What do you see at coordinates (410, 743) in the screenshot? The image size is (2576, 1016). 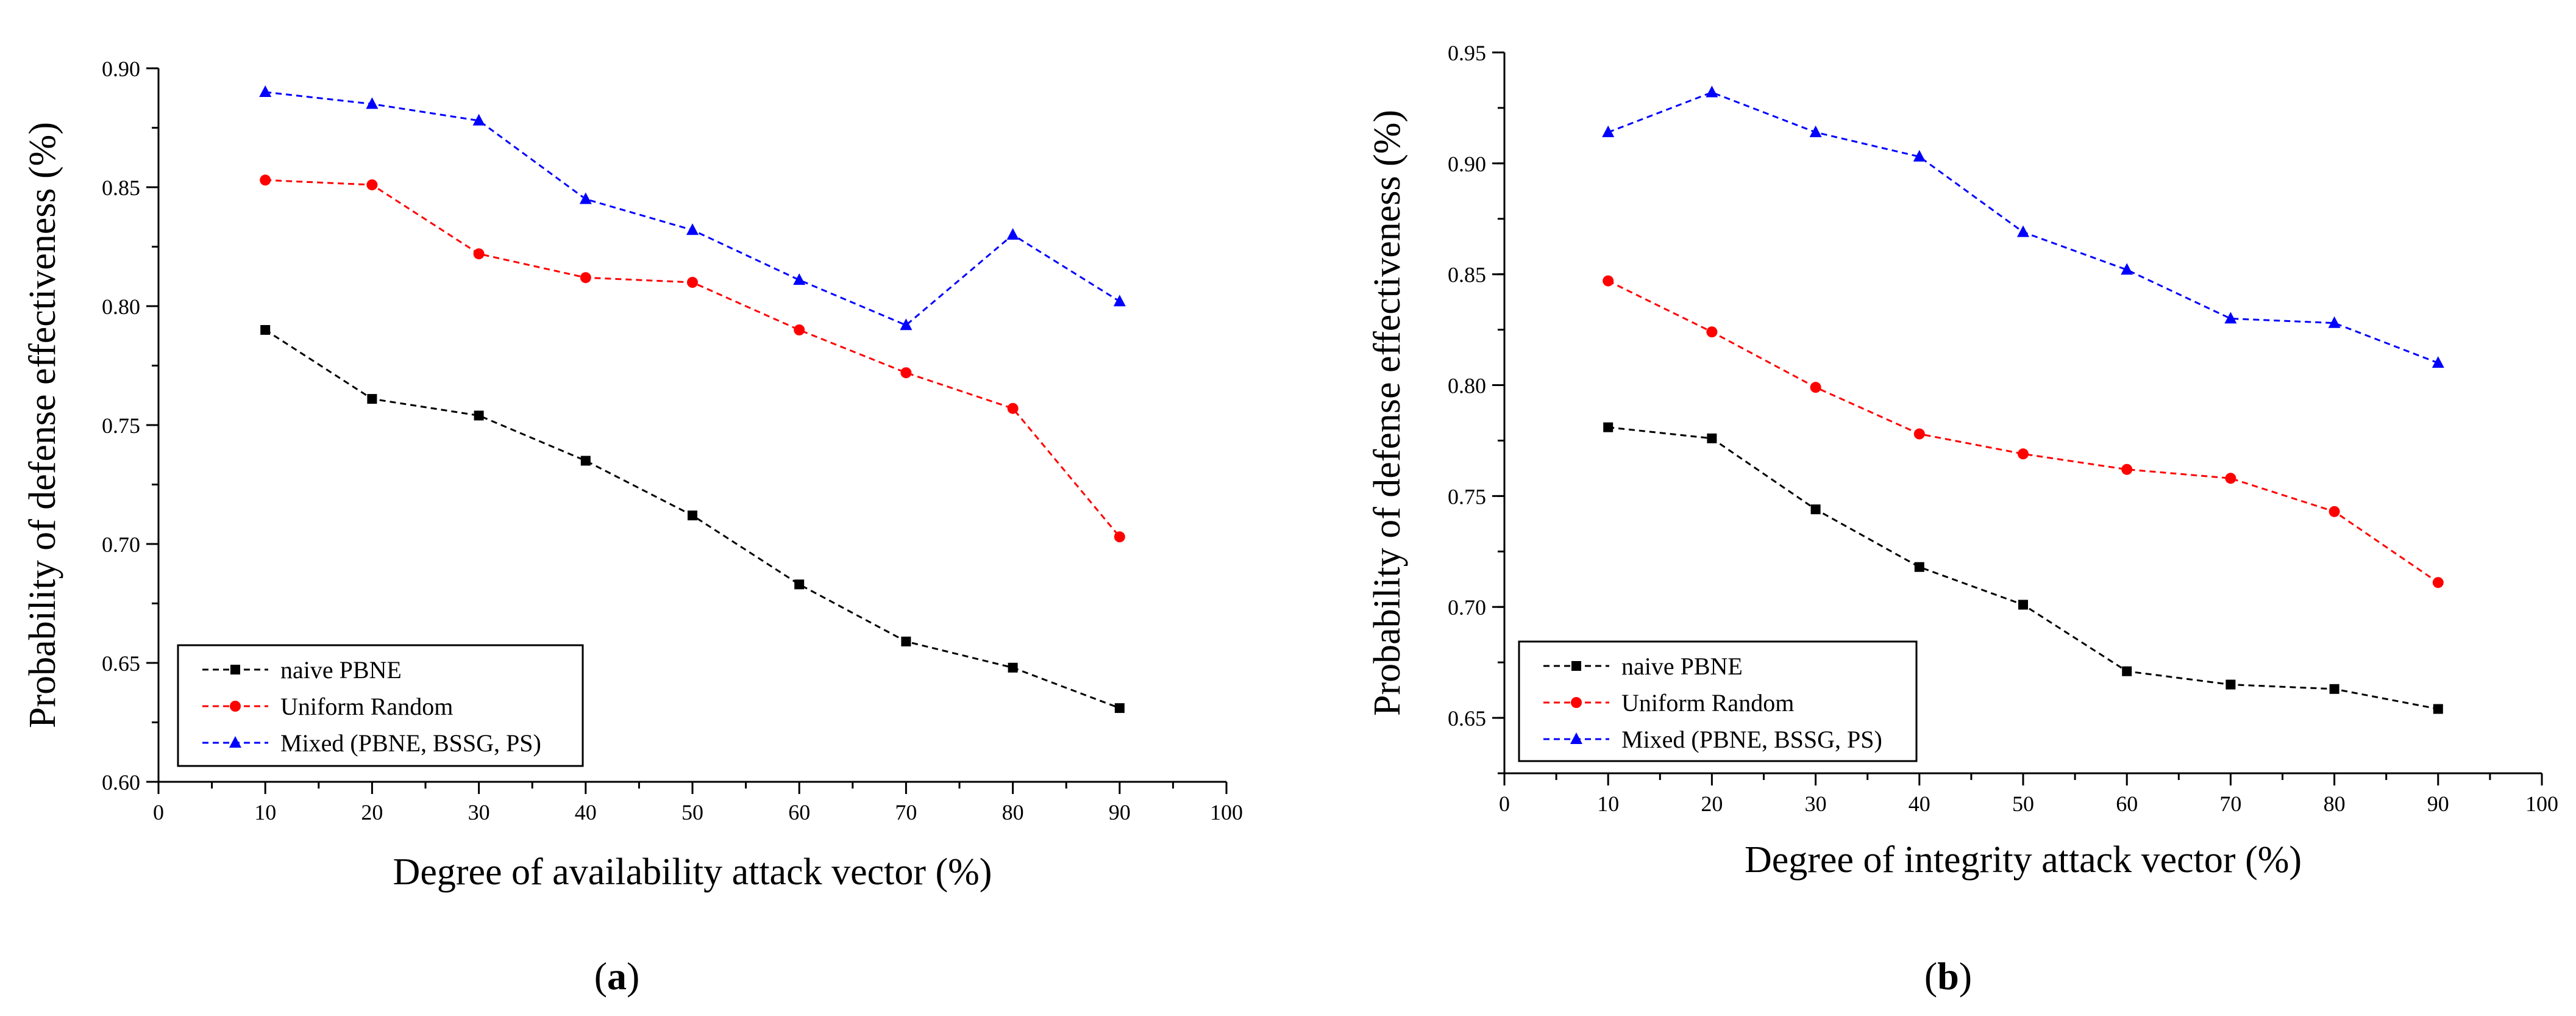 I see `legend-label-2: Mixed (PBNE, BSSG, PS)` at bounding box center [410, 743].